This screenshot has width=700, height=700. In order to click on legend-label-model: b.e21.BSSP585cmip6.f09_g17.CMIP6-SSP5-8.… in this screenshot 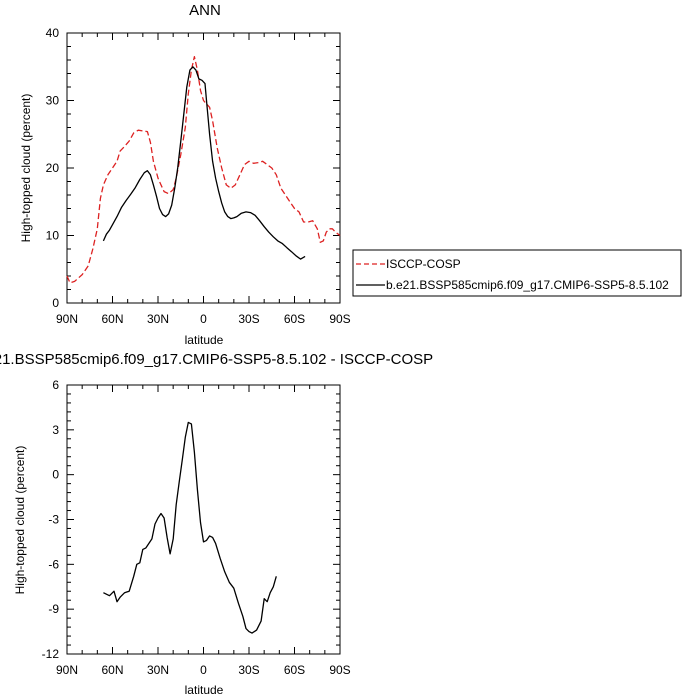, I will do `click(527, 285)`.